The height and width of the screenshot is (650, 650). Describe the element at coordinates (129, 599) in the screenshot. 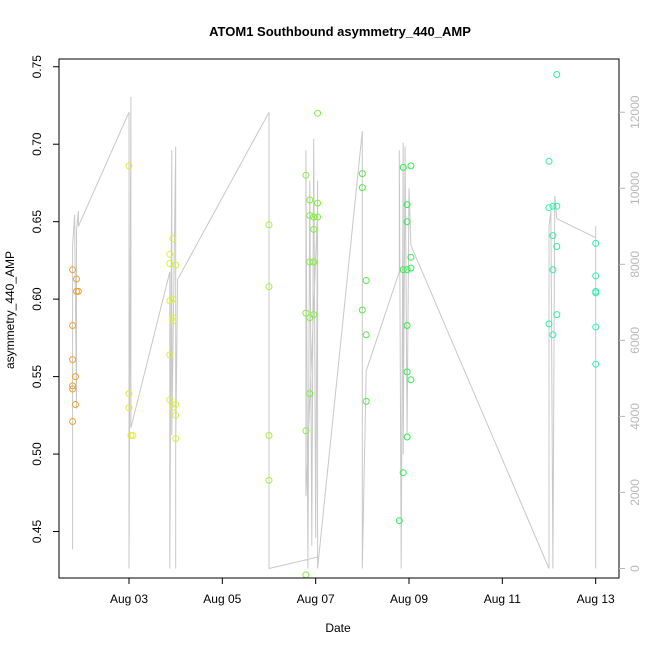

I see `x-tick-label: Aug 03` at that location.